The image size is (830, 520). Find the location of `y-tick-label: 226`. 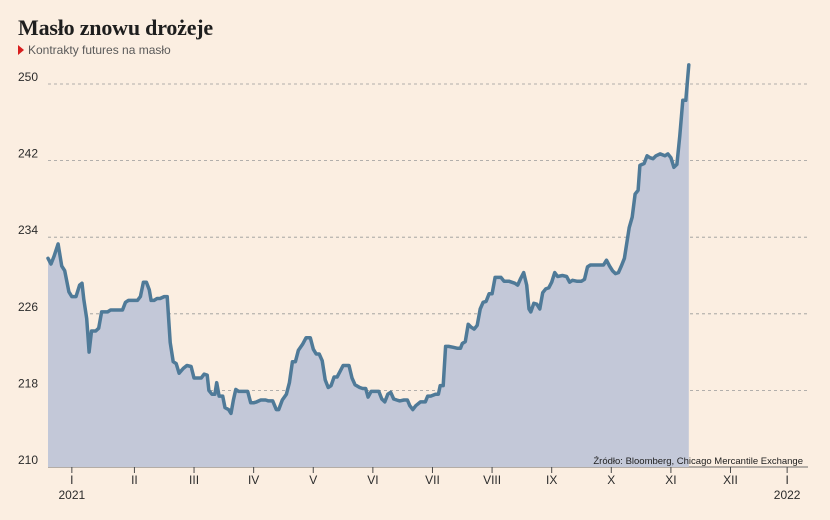

y-tick-label: 226 is located at coordinates (28, 307).